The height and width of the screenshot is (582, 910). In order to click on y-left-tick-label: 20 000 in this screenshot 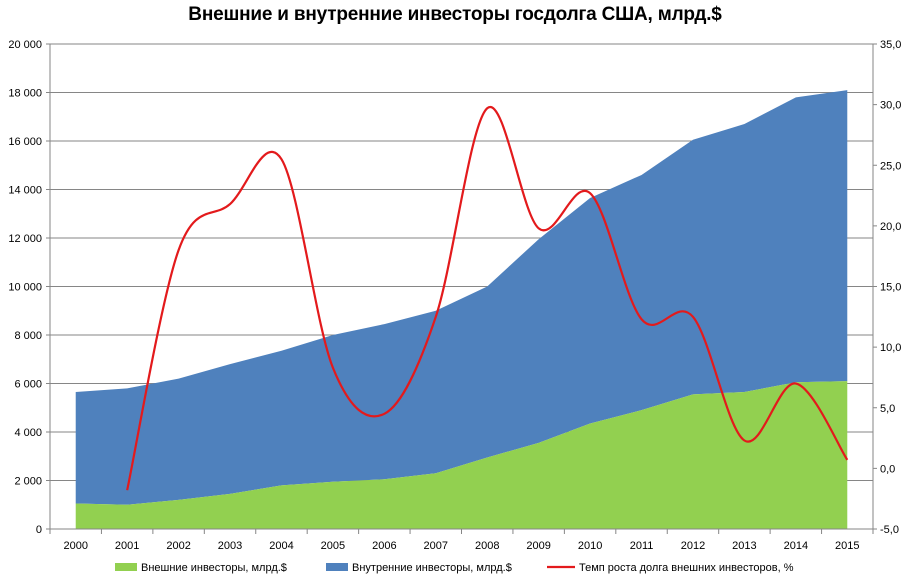, I will do `click(25, 45)`.